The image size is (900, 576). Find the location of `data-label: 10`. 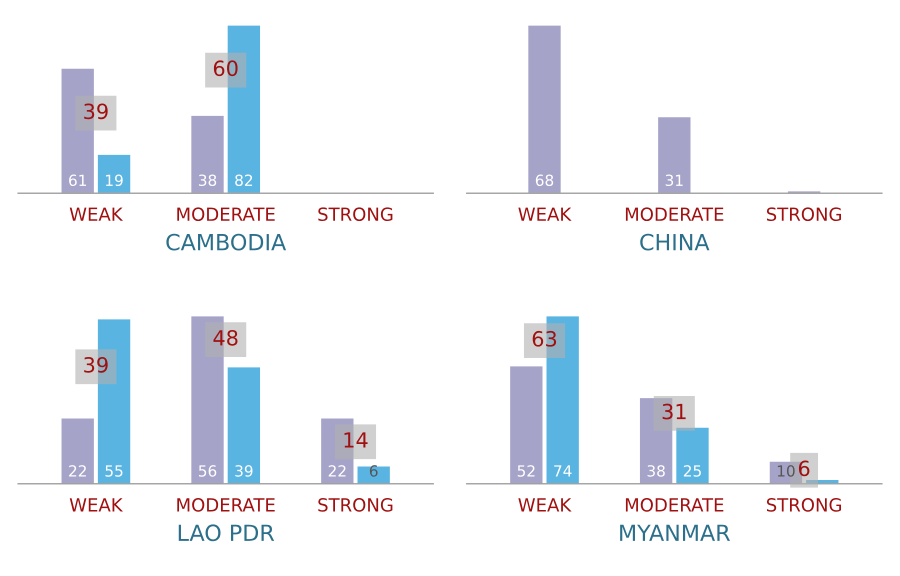

data-label: 10 is located at coordinates (786, 471).